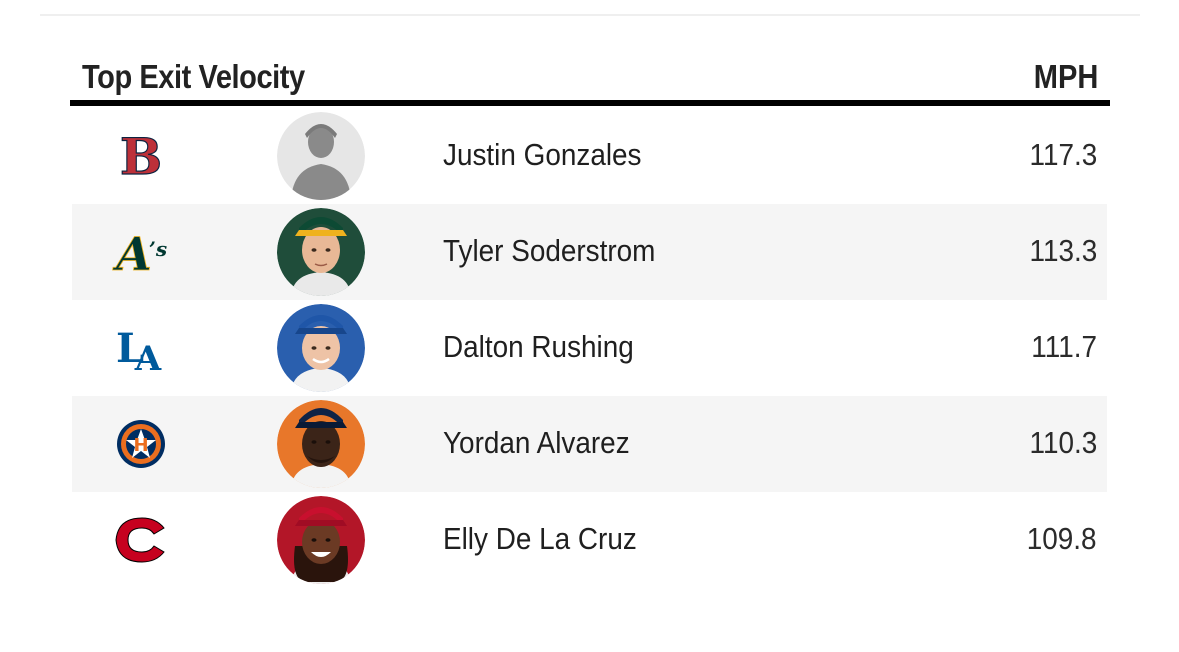  I want to click on leaderboard-title: Top Exit Velocity, so click(193, 76).